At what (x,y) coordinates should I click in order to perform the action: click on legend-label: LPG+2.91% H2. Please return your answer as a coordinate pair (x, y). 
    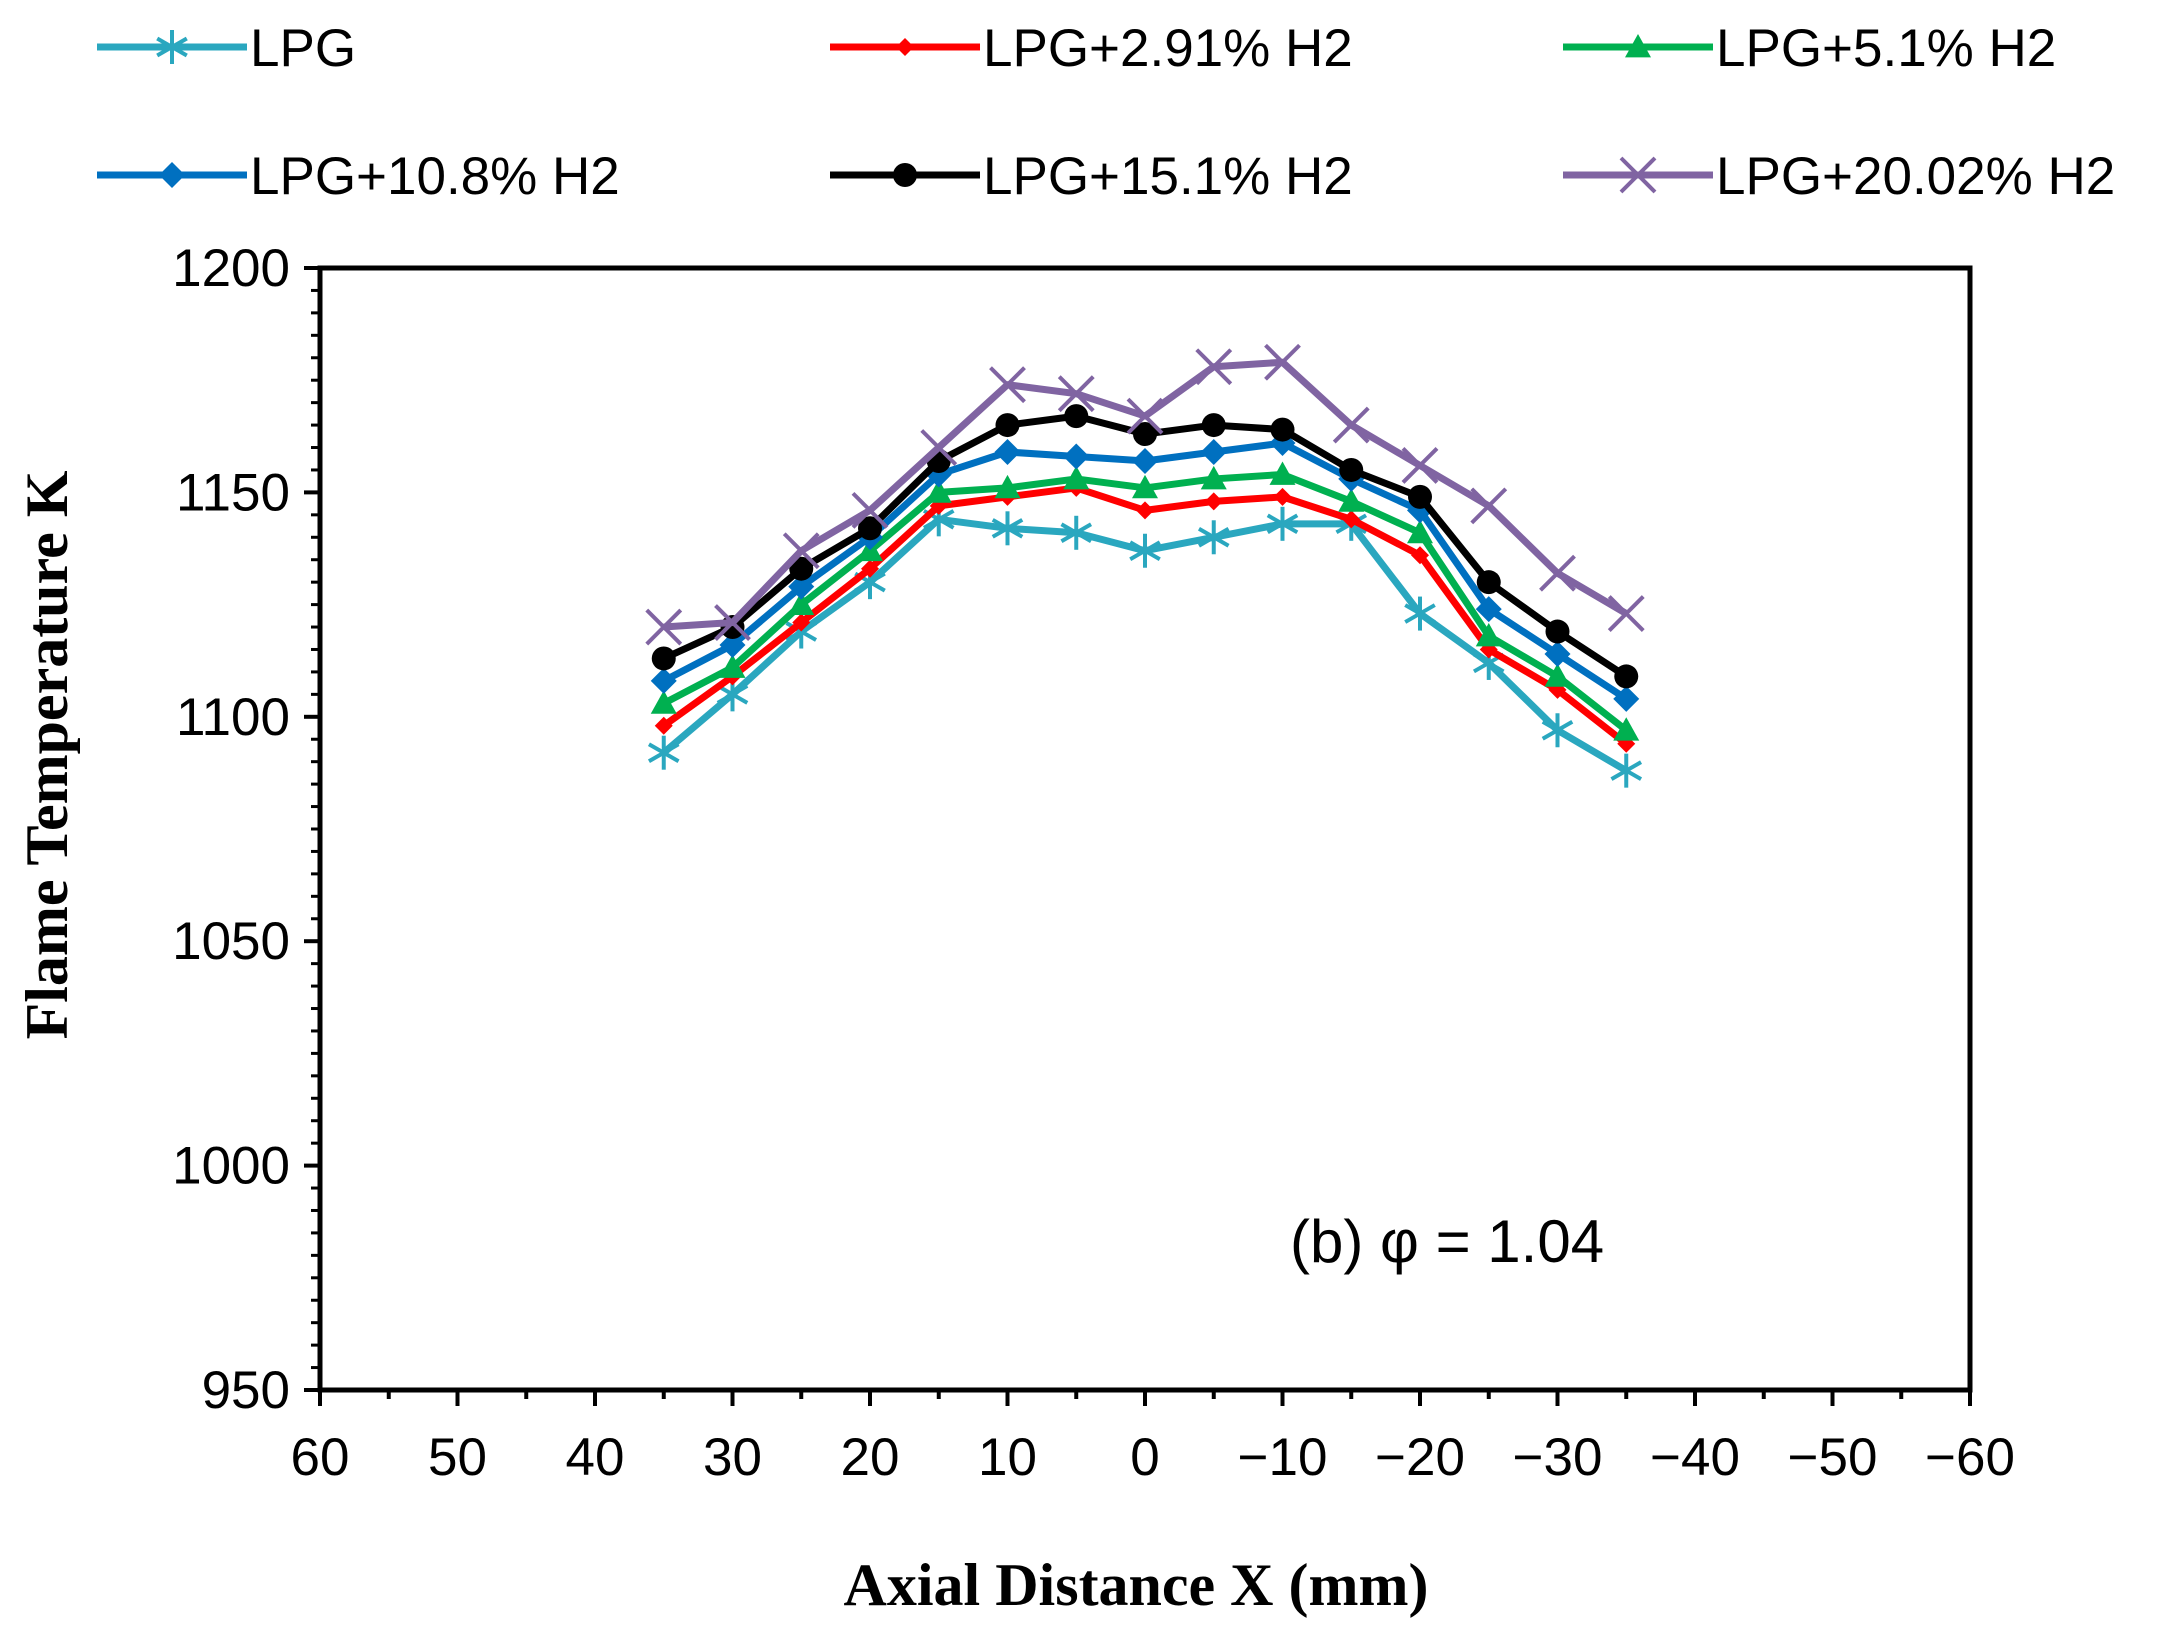
    Looking at the image, I should click on (1168, 48).